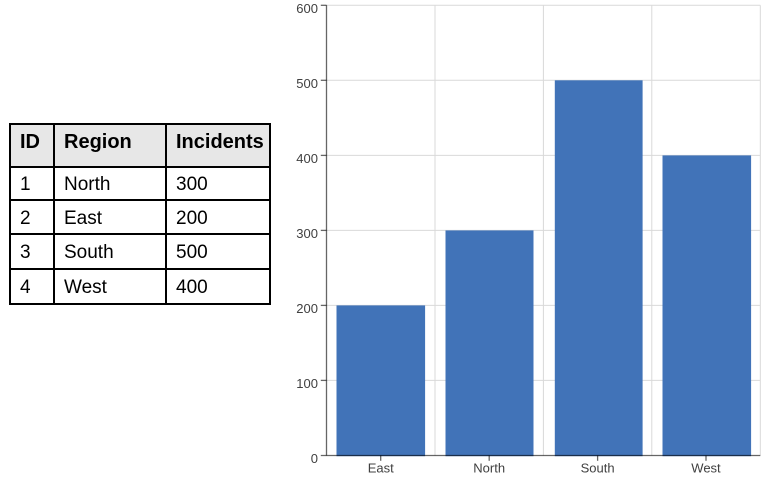  What do you see at coordinates (307, 83) in the screenshot?
I see `svg-text: 500` at bounding box center [307, 83].